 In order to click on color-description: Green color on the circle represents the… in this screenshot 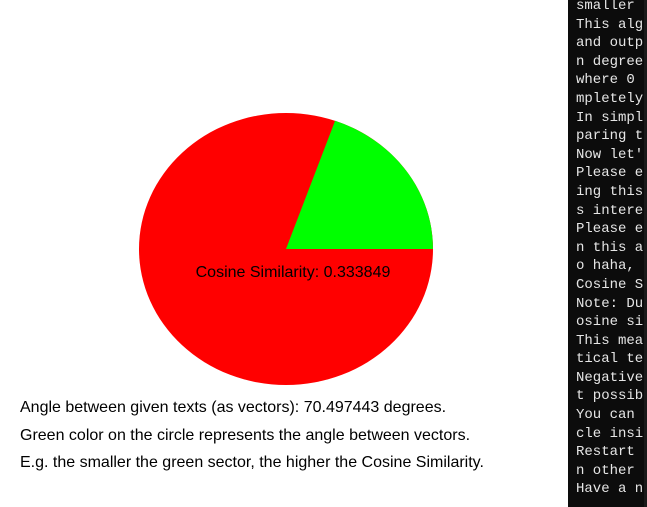, I will do `click(245, 435)`.